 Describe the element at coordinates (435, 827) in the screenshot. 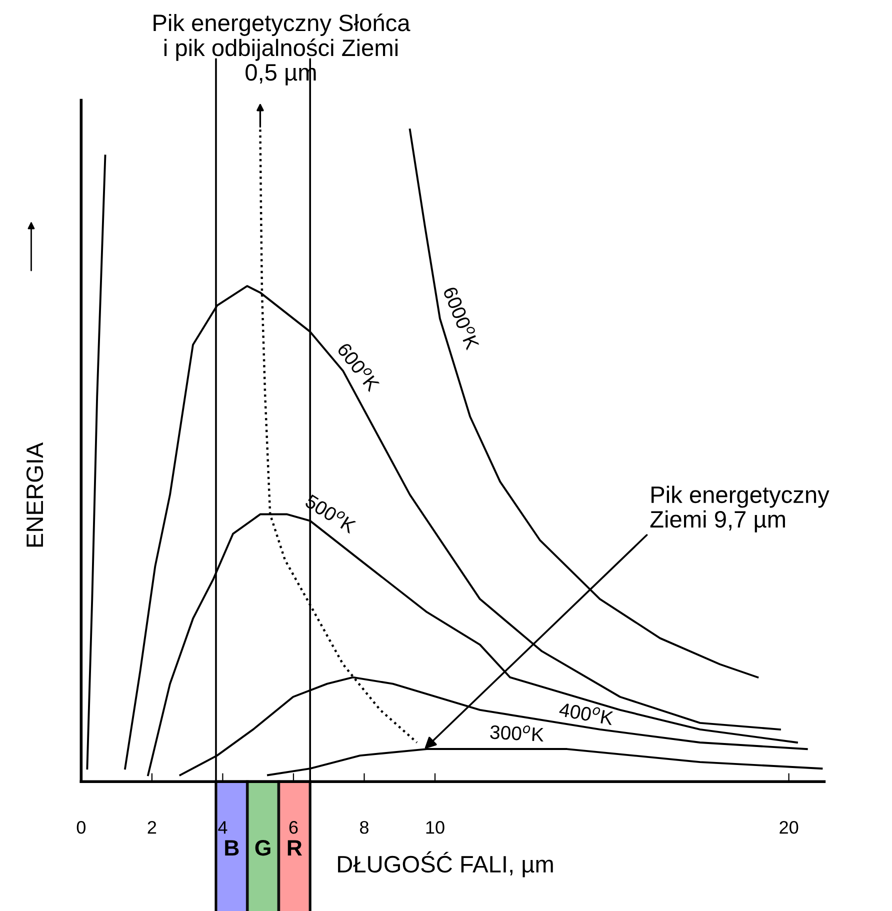

I see `x-tick-label: 10` at that location.